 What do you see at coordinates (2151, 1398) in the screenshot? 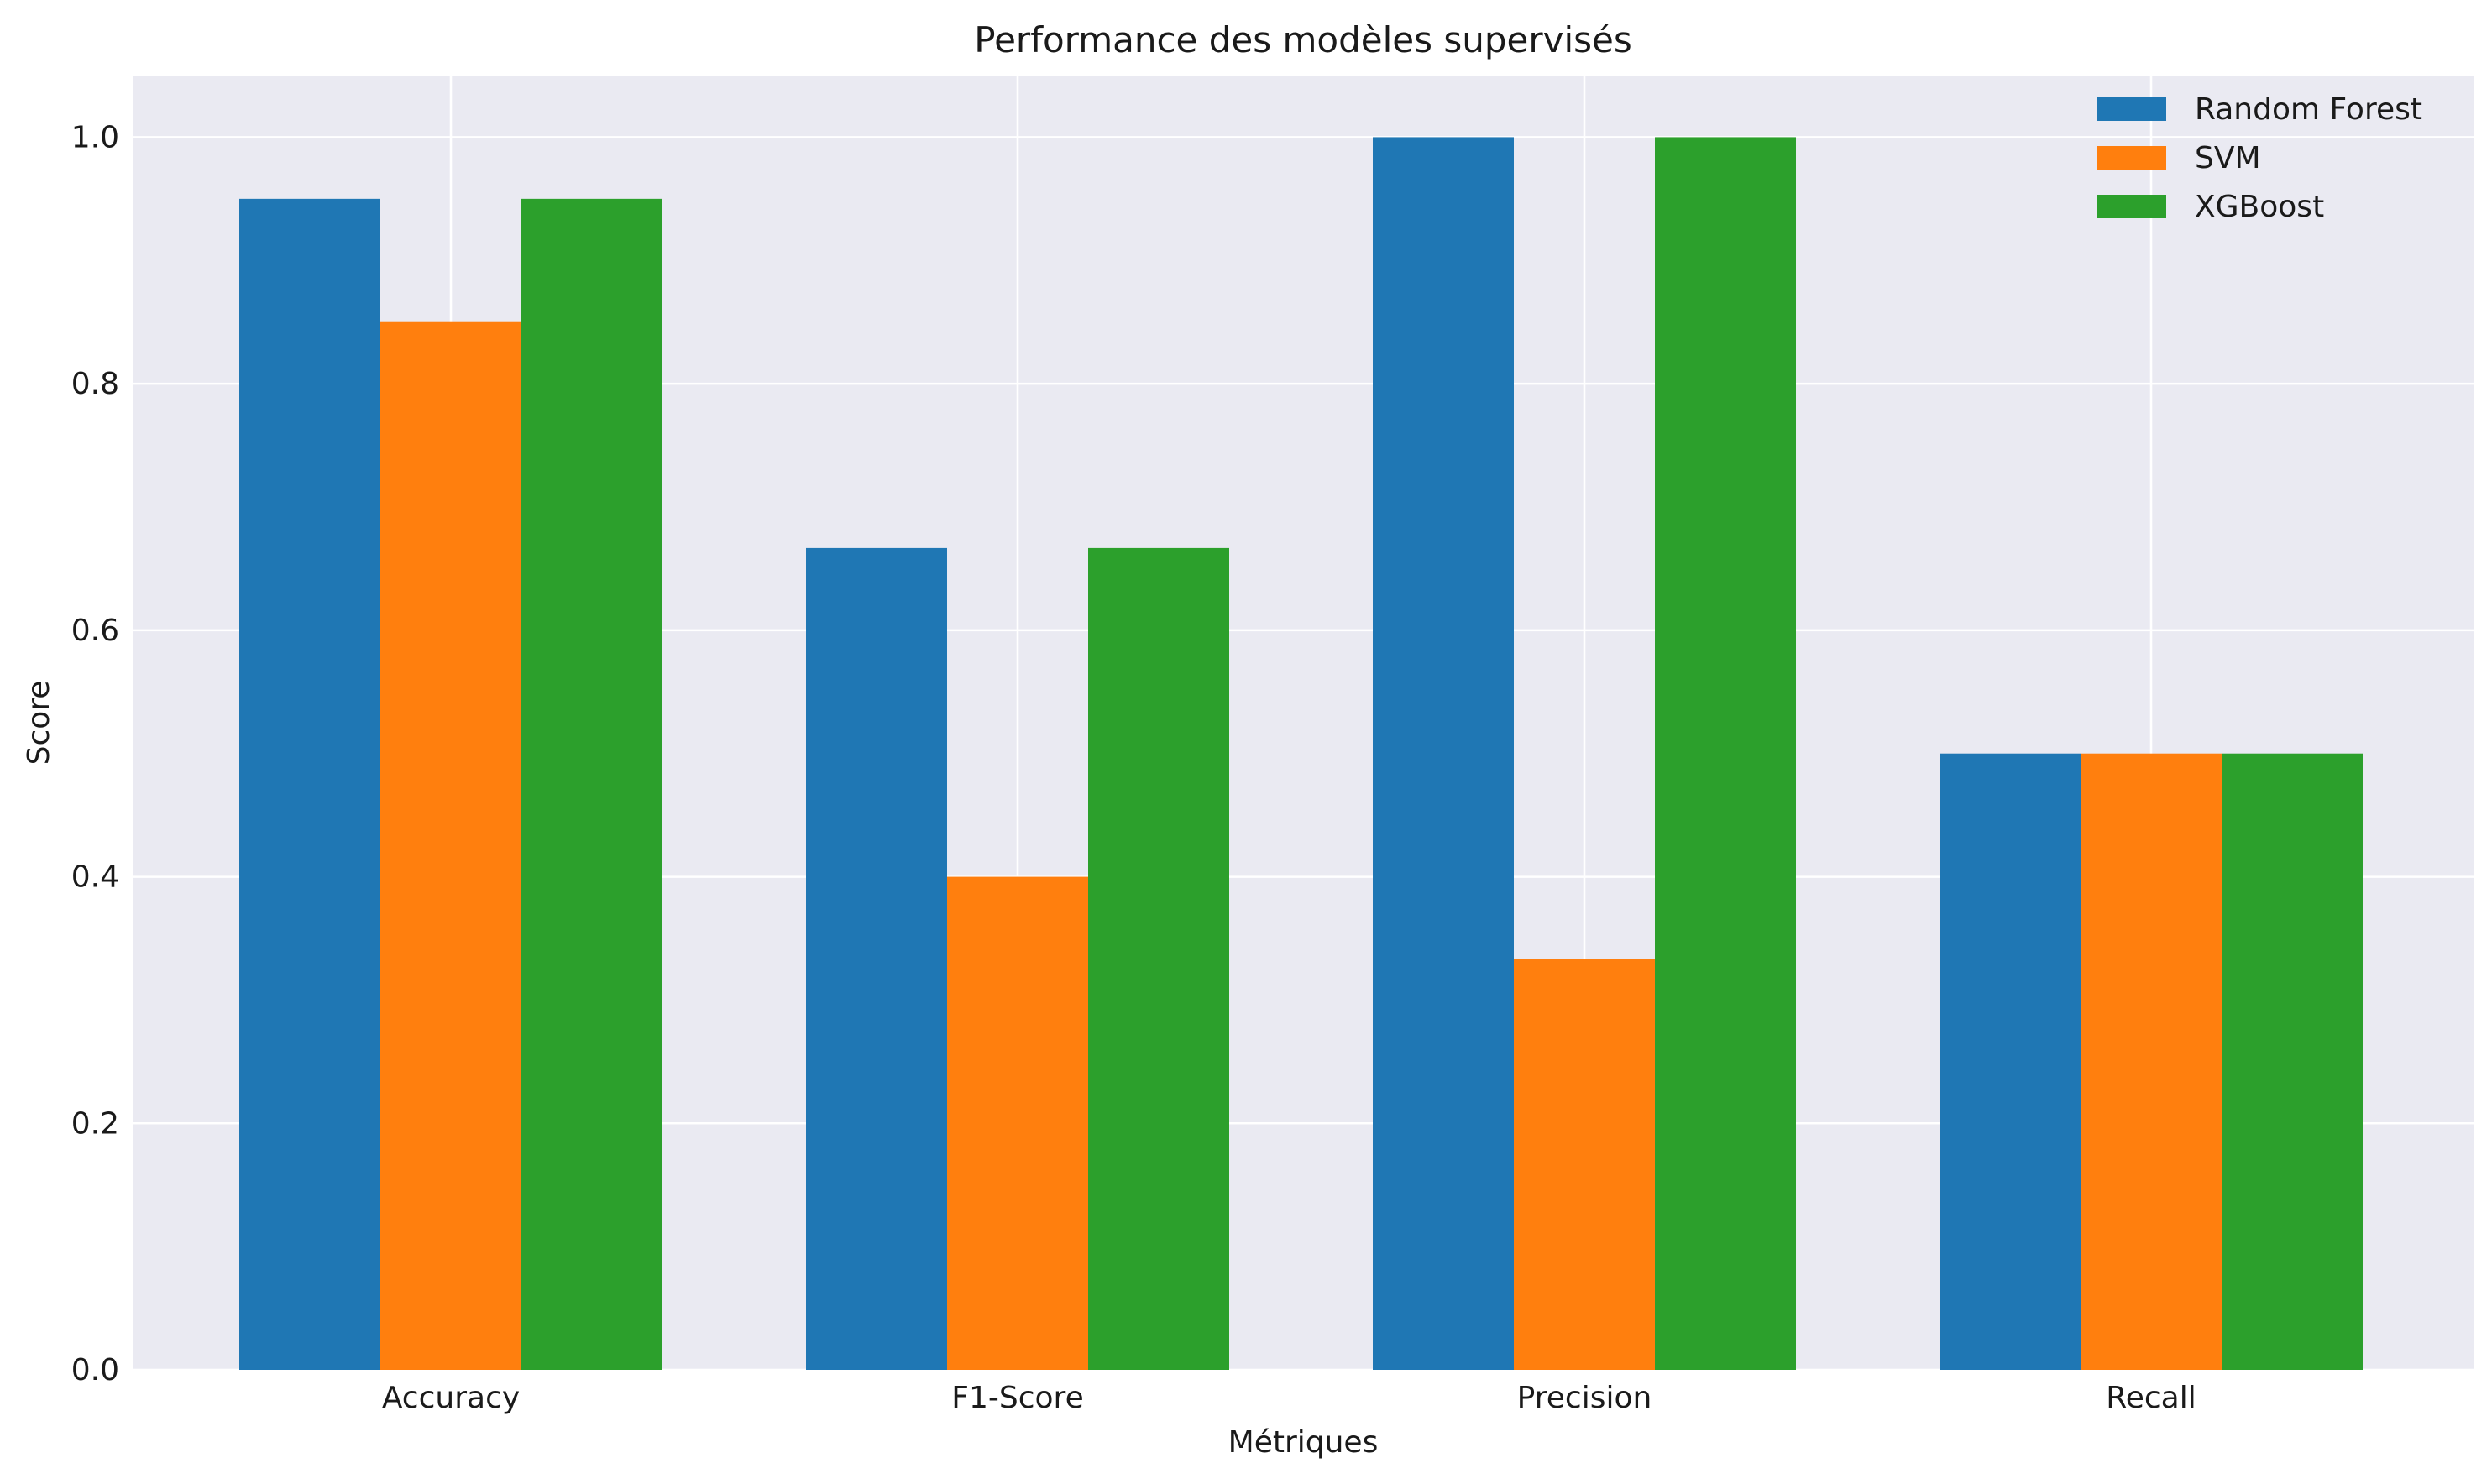
I see `x-tick-label-3: Recall` at bounding box center [2151, 1398].